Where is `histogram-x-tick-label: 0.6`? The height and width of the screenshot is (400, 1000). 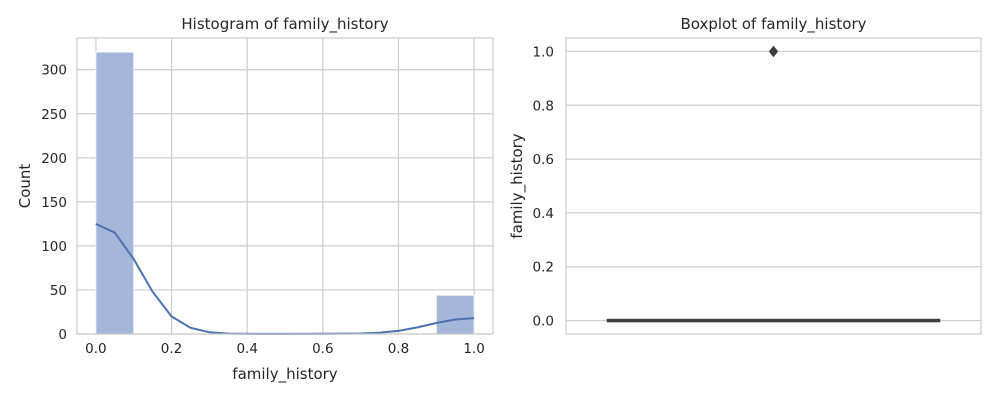
histogram-x-tick-label: 0.6 is located at coordinates (322, 349).